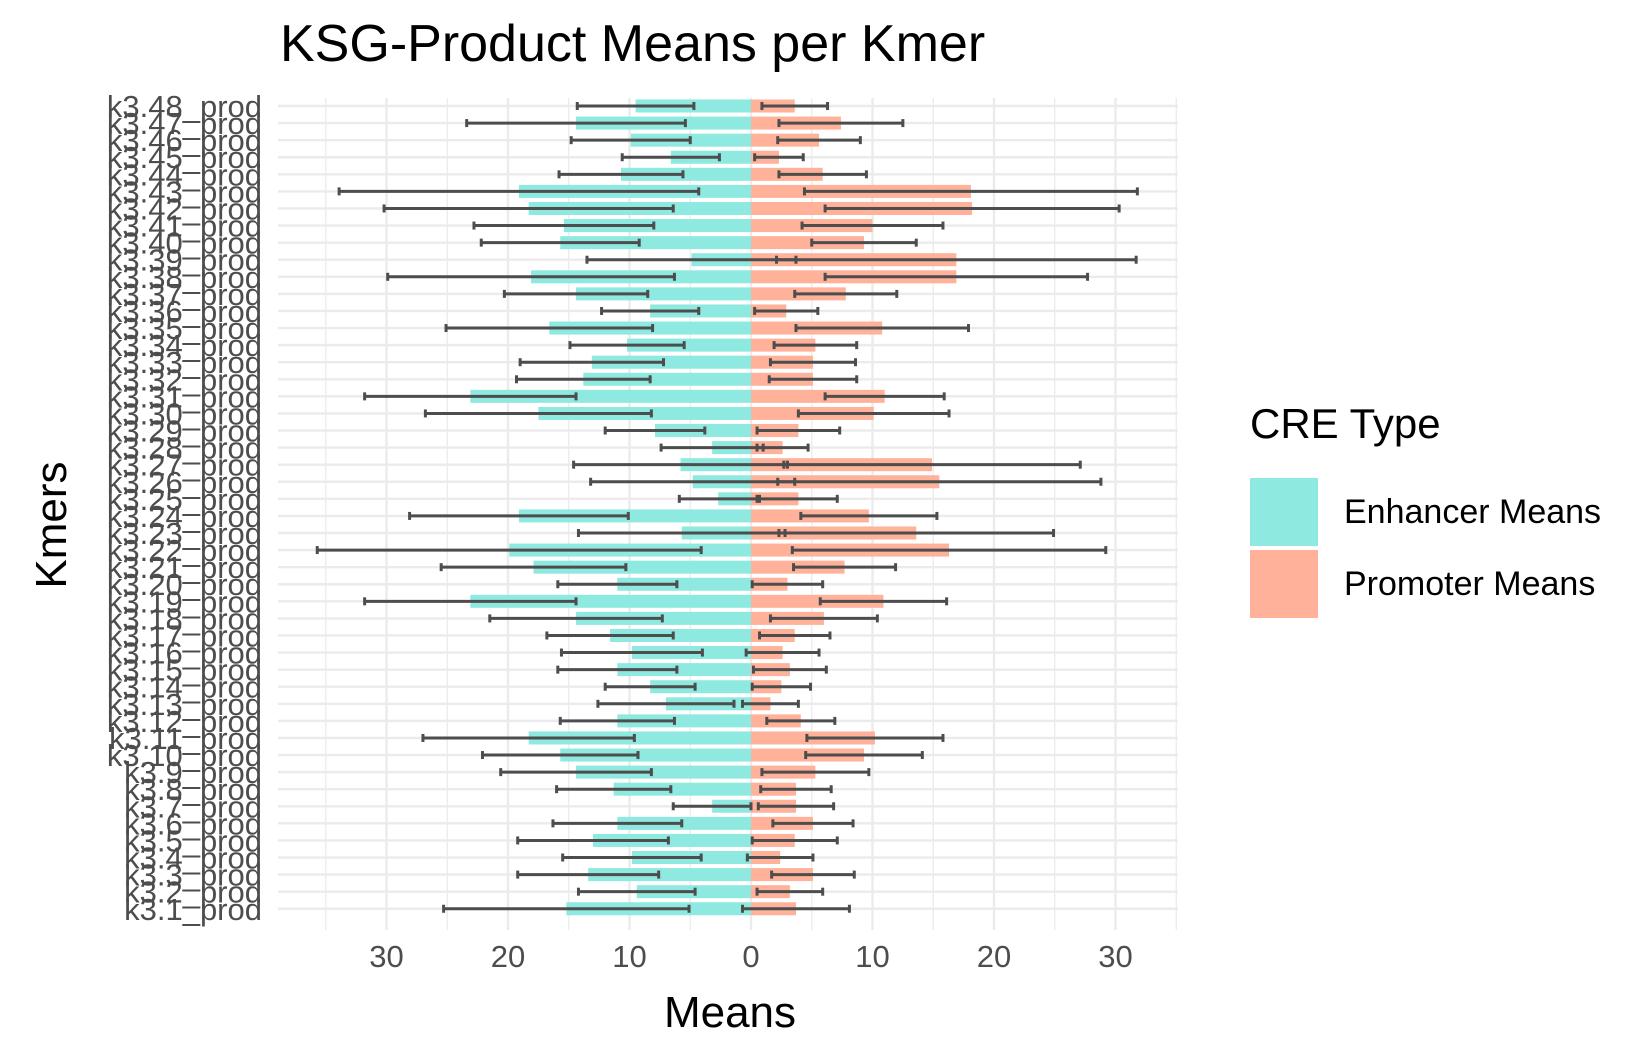 The height and width of the screenshot is (1050, 1650). I want to click on legend: CRE Type Enhancer Means Promoter Means, so click(1425, 510).